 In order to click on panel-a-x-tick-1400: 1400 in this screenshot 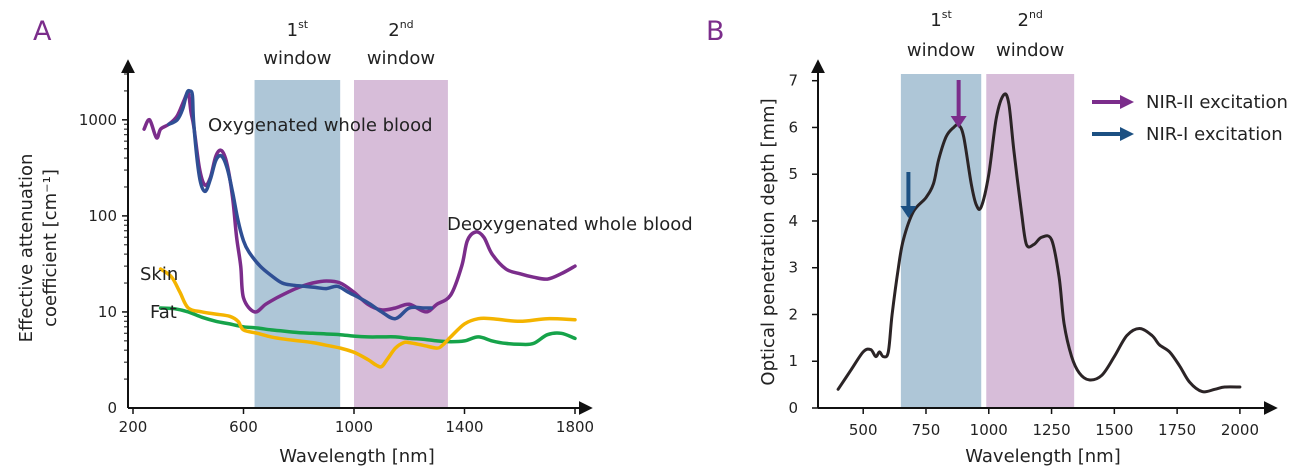, I will do `click(464, 427)`.